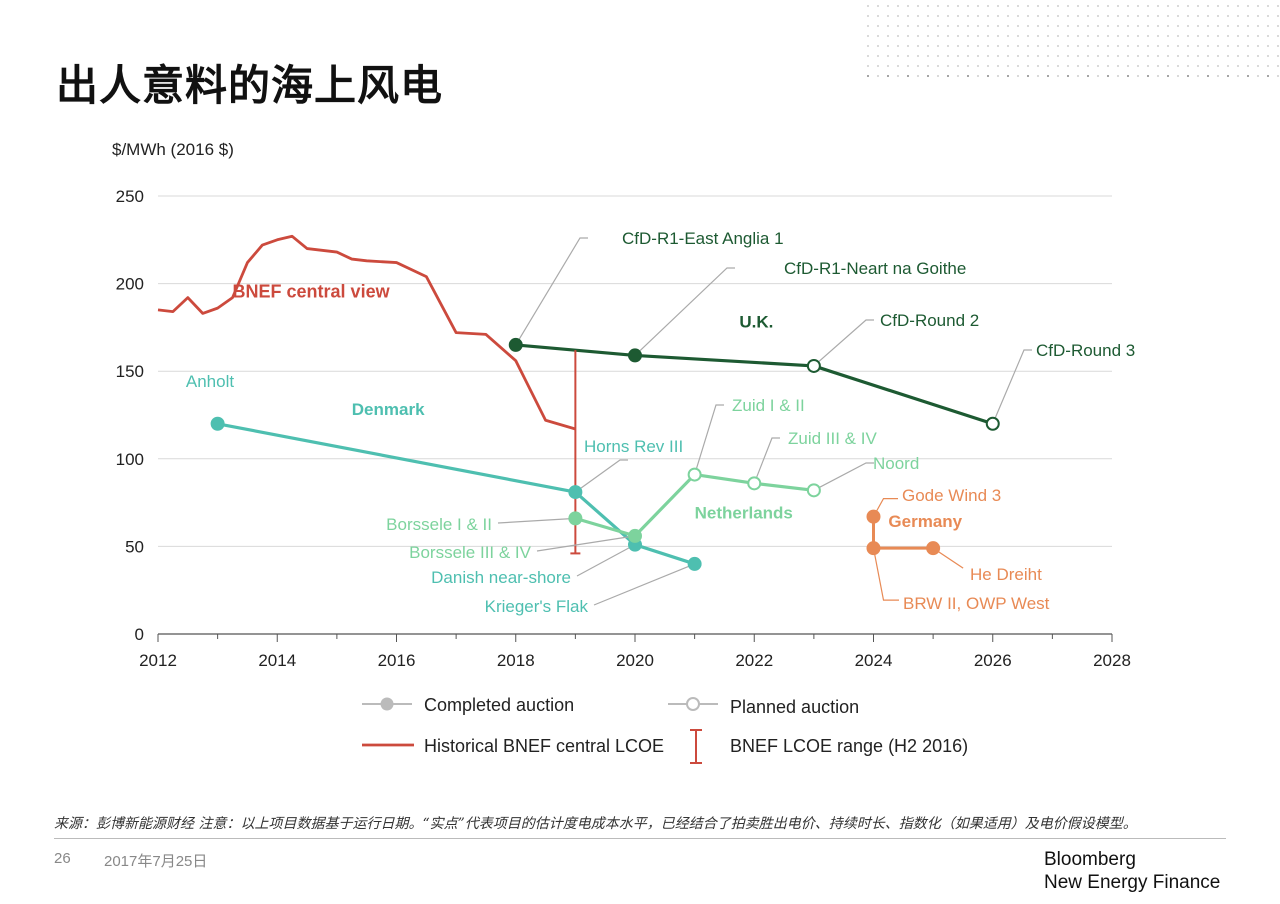 This screenshot has width=1280, height=904. I want to click on y-tick-label: 200, so click(130, 284).